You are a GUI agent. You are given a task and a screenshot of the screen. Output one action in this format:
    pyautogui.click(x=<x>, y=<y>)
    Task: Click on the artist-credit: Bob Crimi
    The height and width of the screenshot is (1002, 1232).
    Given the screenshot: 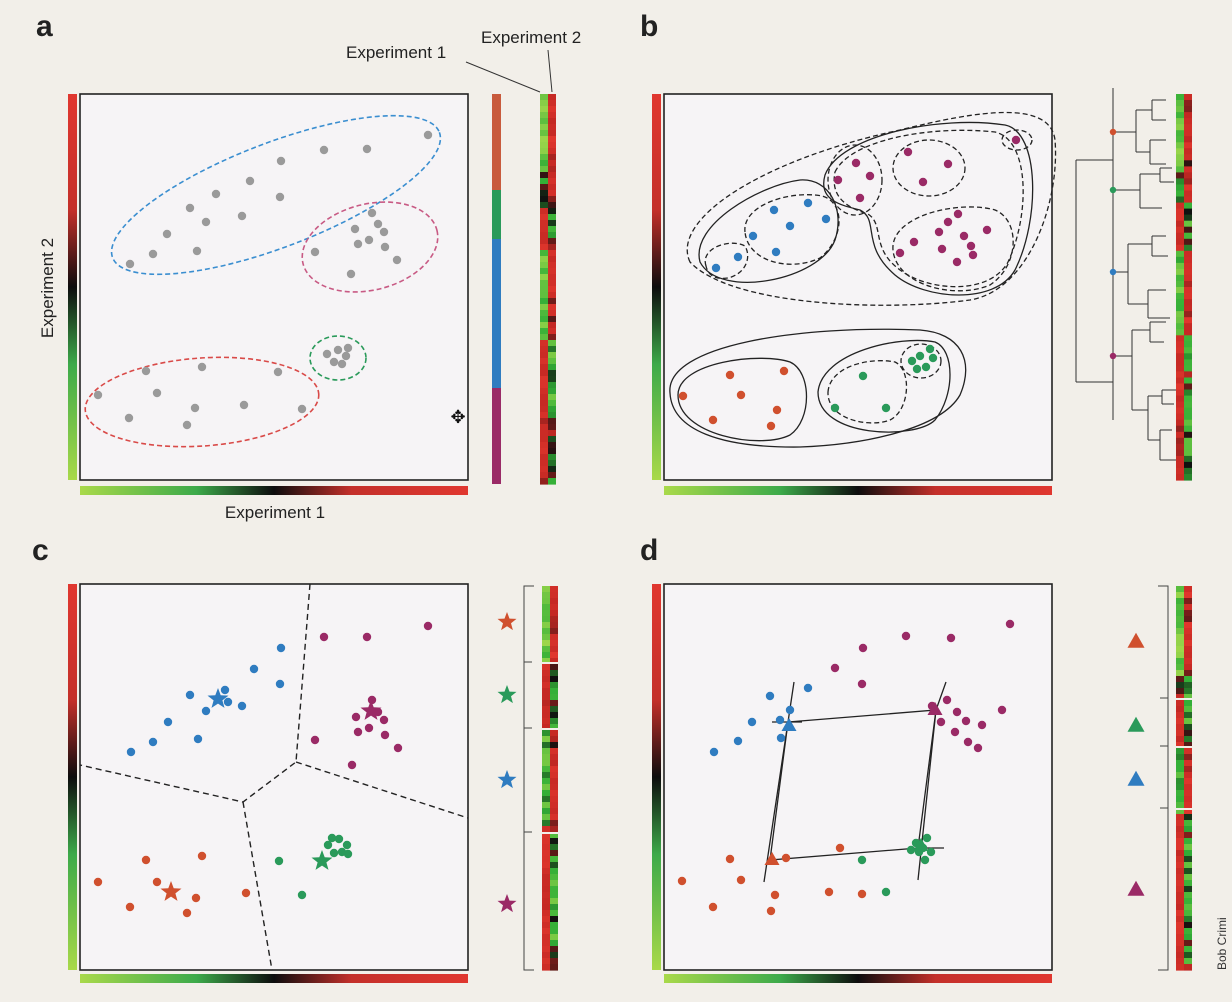 What is the action you would take?
    pyautogui.click(x=1222, y=943)
    